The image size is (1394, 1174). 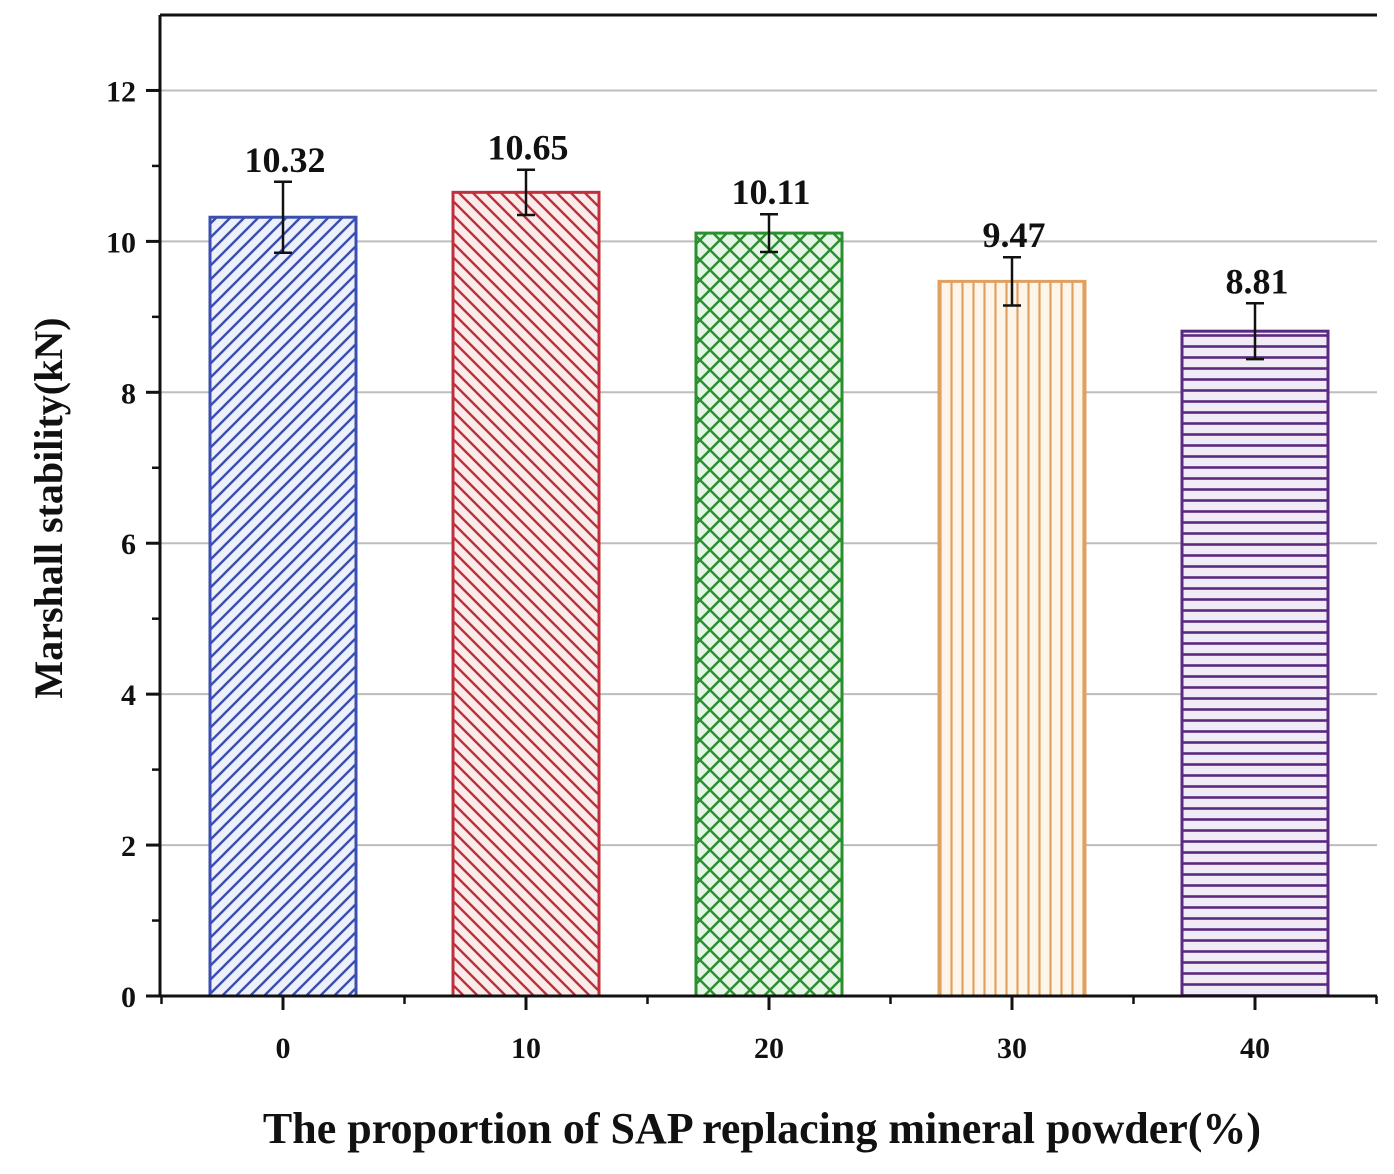 I want to click on data-label: 10.32, so click(x=285, y=160).